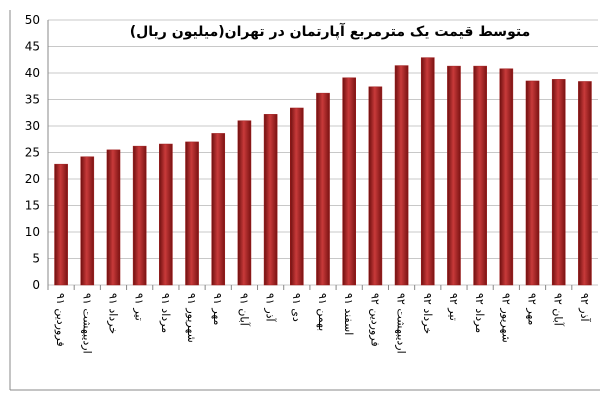 The image size is (600, 400). I want to click on y-tick-label: 40, so click(32, 73).